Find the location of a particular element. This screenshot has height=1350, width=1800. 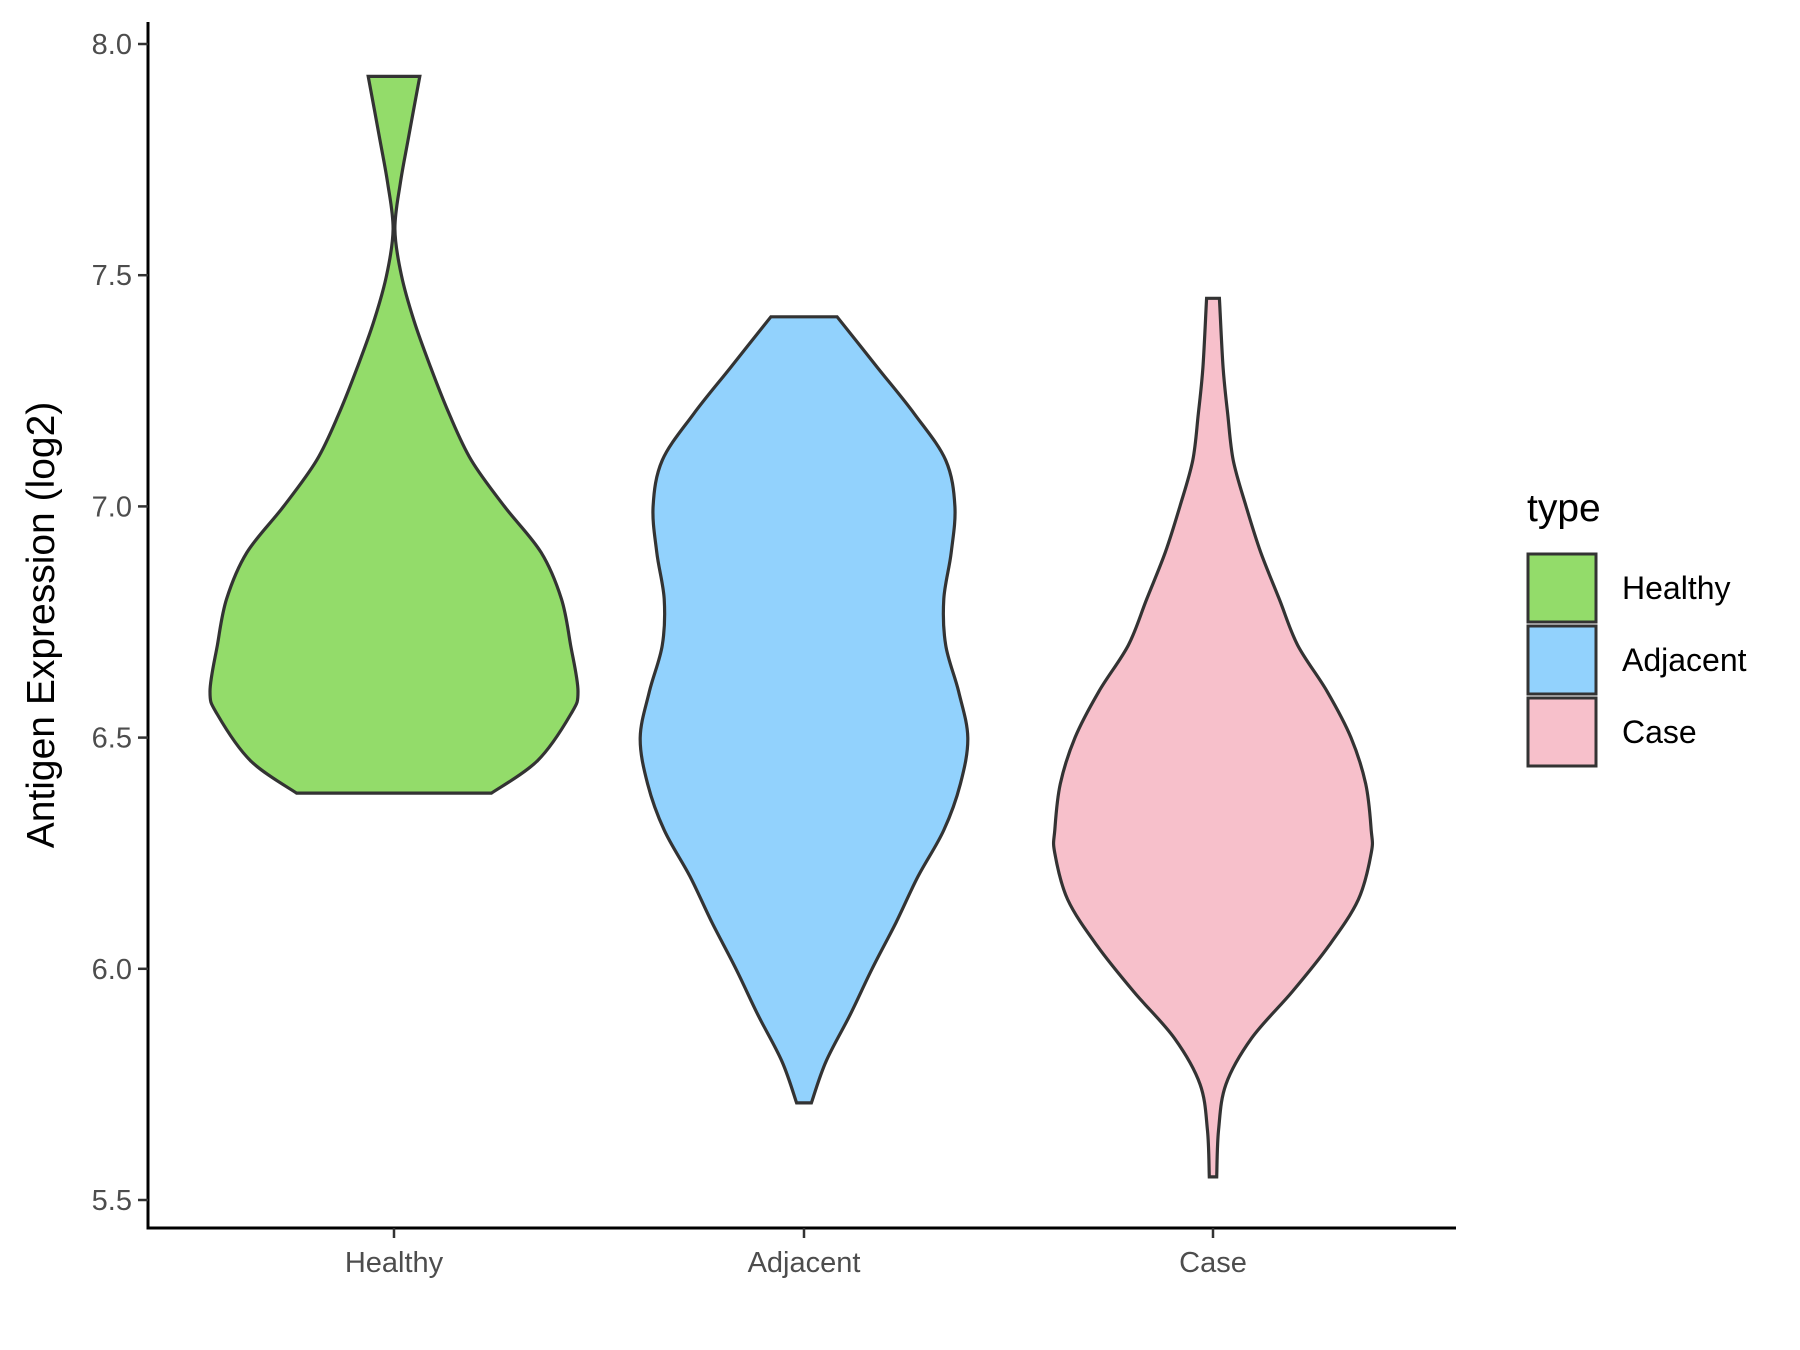

legend-label-healthy: Healthy is located at coordinates (1676, 588).